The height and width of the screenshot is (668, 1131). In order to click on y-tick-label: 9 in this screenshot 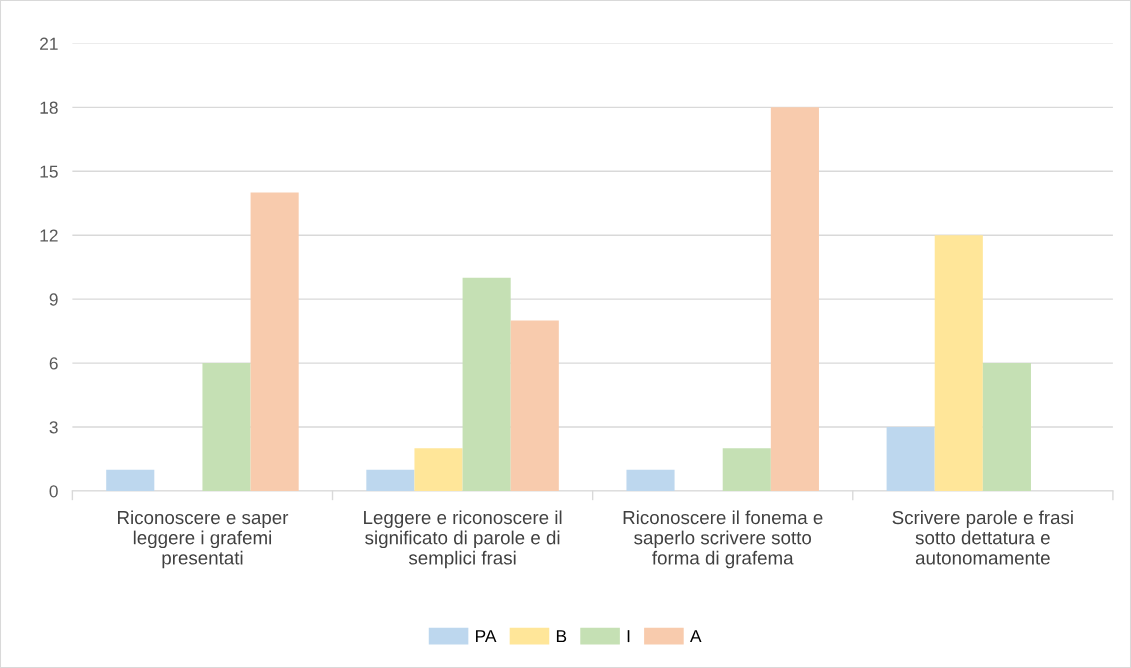, I will do `click(53, 299)`.